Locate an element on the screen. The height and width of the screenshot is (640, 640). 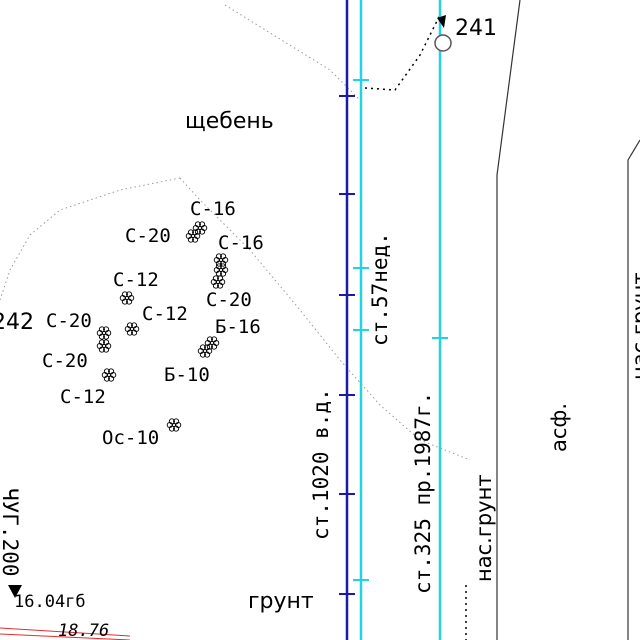
pipe-57-label: ст.57нед. is located at coordinates (380, 289).